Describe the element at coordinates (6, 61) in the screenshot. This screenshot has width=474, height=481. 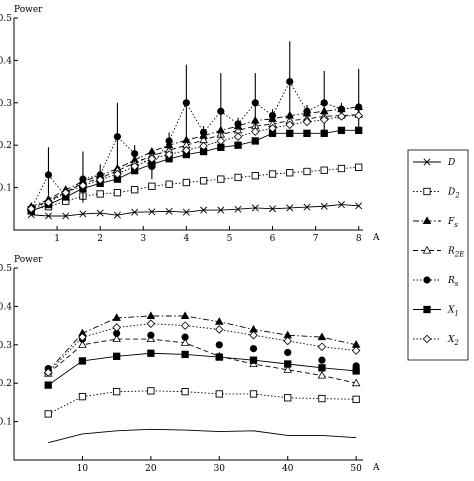
I see `y-tick-label: 0.4` at that location.